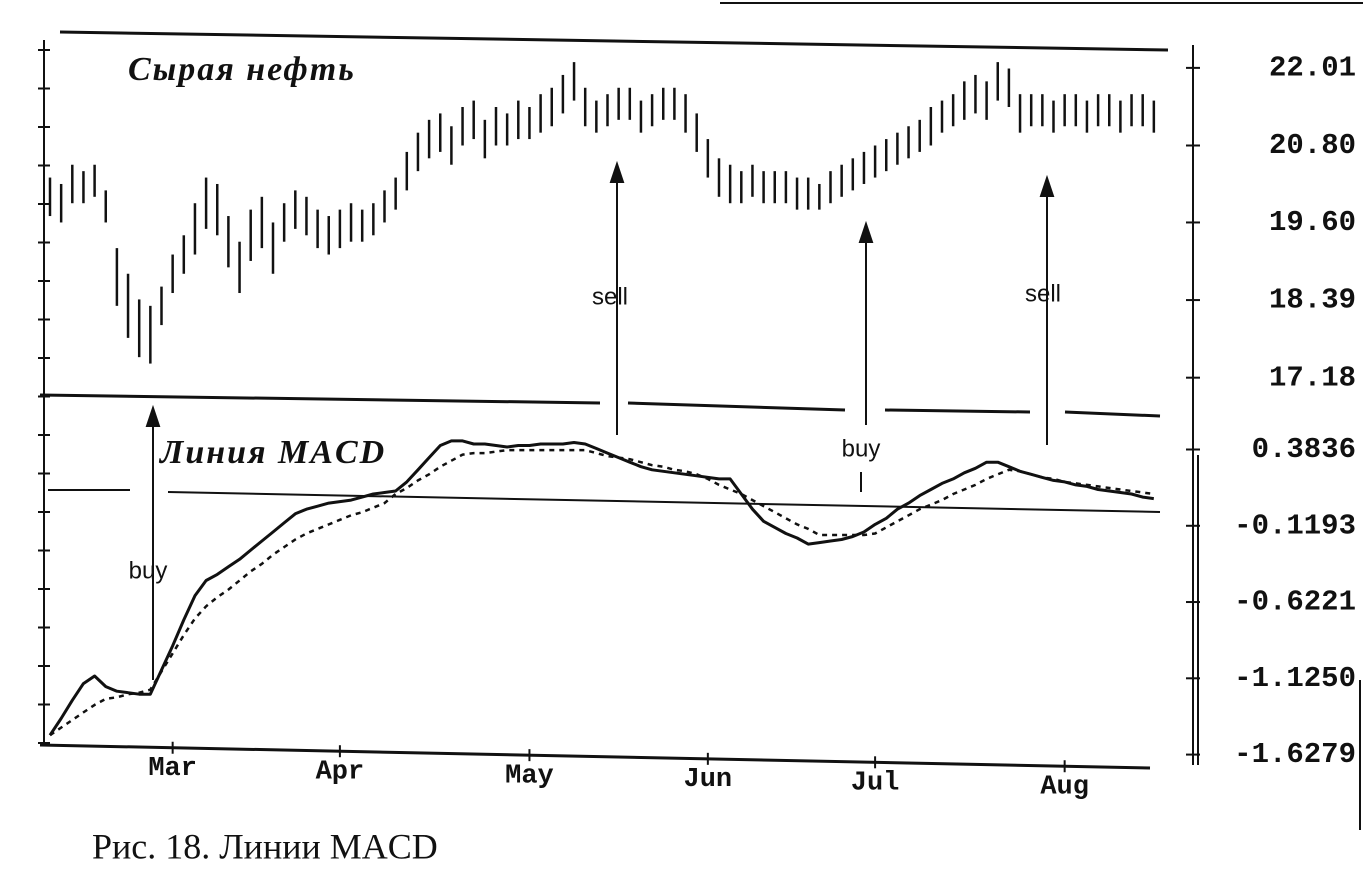  What do you see at coordinates (1295, 754) in the screenshot?
I see `y-tick-label: -1.6279` at bounding box center [1295, 754].